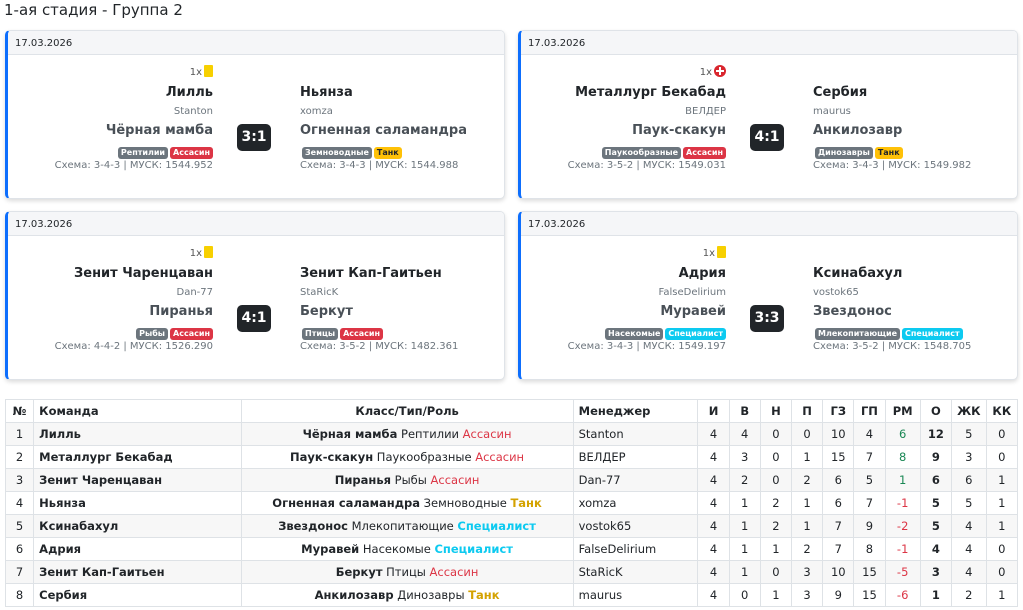  What do you see at coordinates (869, 526) in the screenshot?
I see `row-stat-ga: 9` at bounding box center [869, 526].